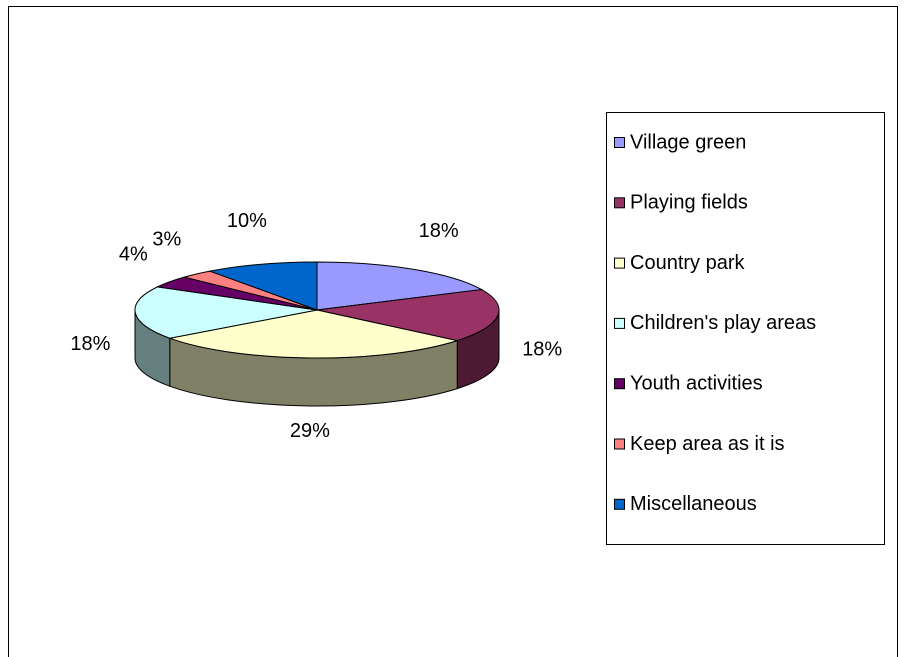 The image size is (905, 657). Describe the element at coordinates (688, 142) in the screenshot. I see `legend-label: Village green` at that location.